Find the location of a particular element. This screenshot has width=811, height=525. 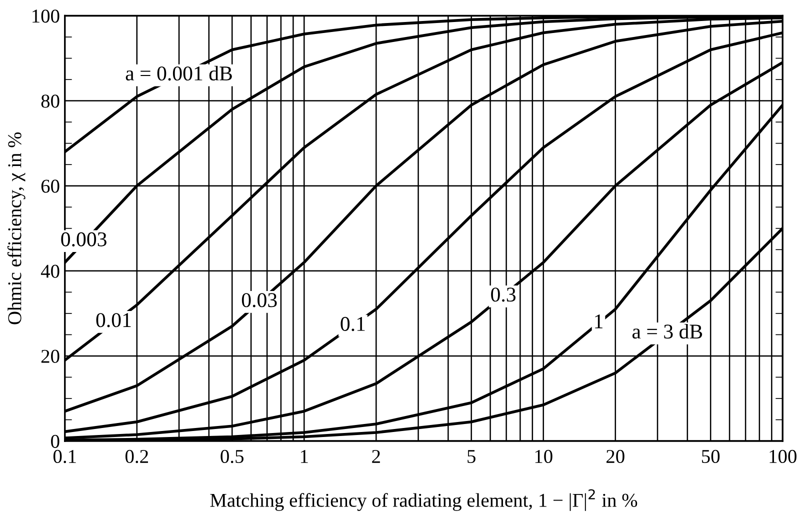

y-tick-label: 60 is located at coordinates (50, 186).